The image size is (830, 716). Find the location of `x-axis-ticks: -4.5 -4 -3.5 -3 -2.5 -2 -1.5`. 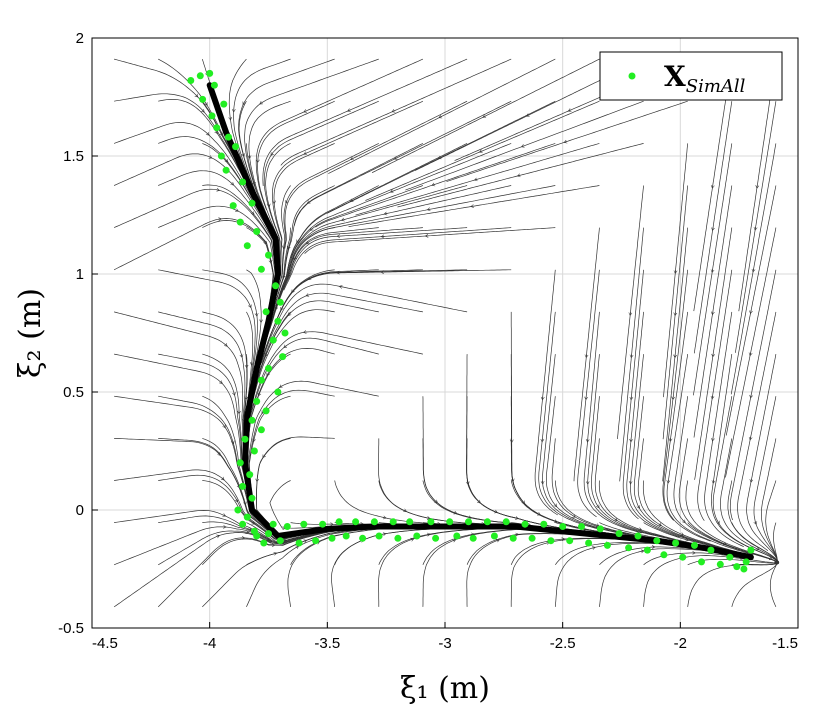

x-axis-ticks: -4.5 -4 -3.5 -3 -2.5 -2 -1.5 is located at coordinates (445, 637).